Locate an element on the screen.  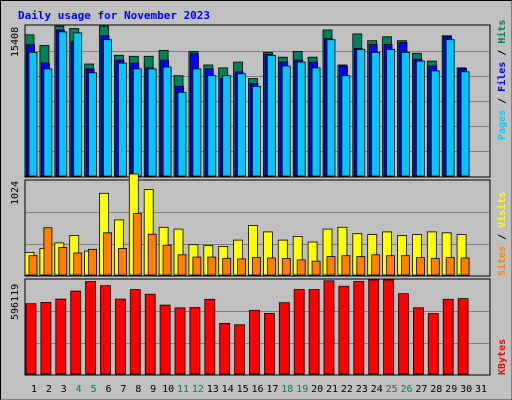
visits-legend: Sites / Visits is located at coordinates (502, 234).